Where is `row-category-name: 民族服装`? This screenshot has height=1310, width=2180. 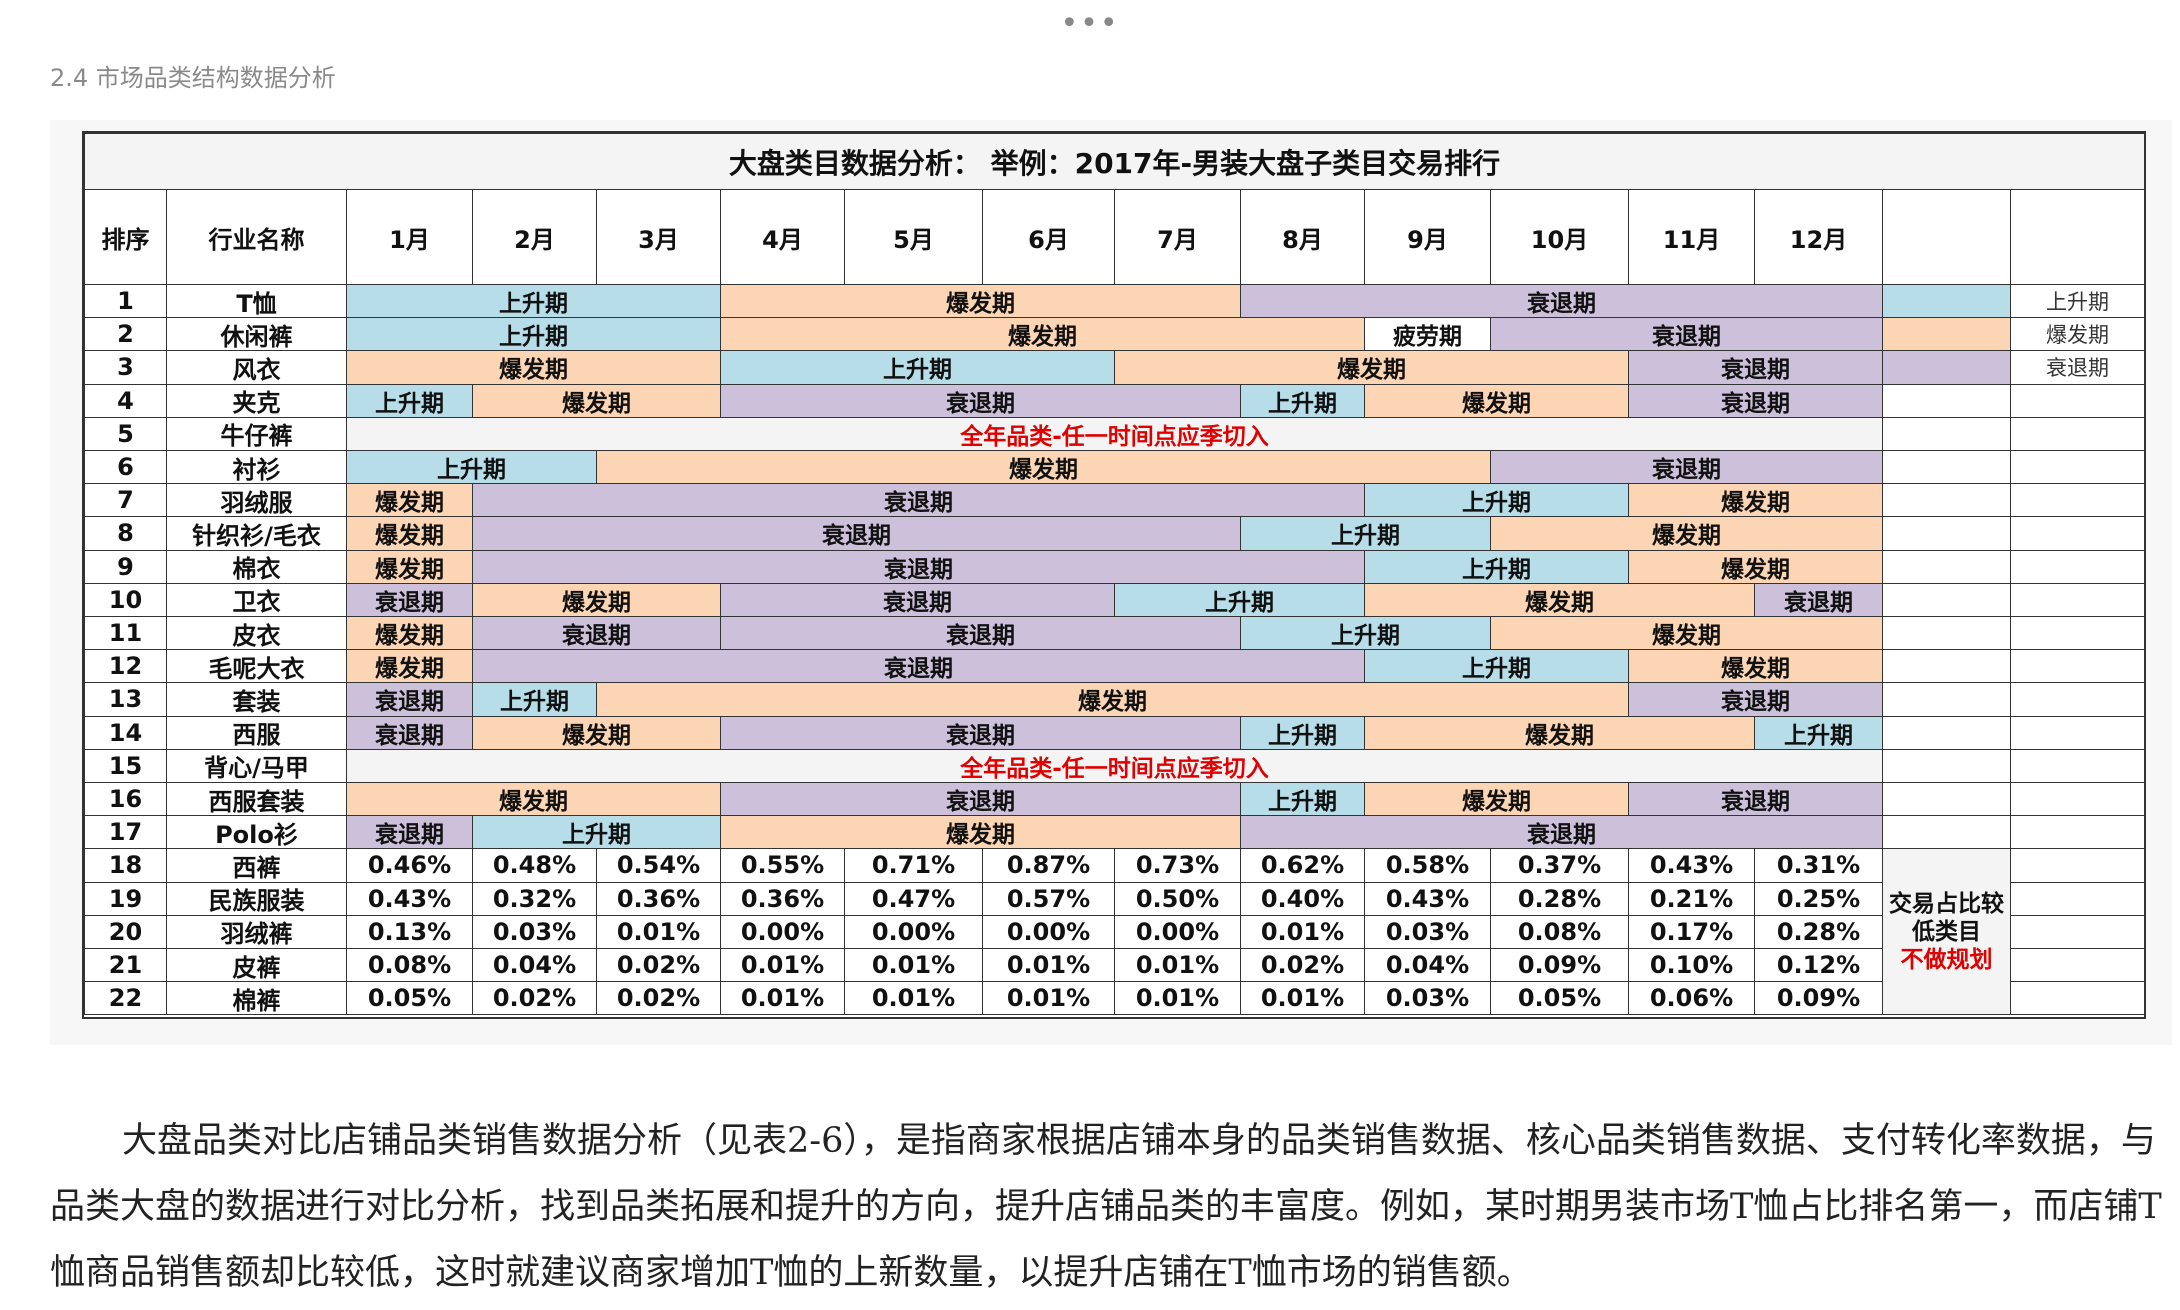 row-category-name: 民族服装 is located at coordinates (256, 898).